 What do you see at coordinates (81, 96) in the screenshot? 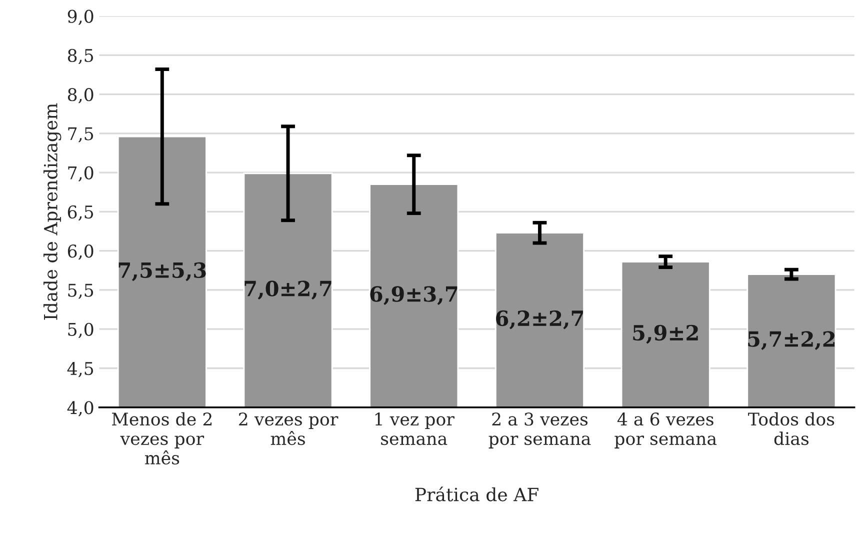
I see `y-tick-label: 8,0` at bounding box center [81, 96].